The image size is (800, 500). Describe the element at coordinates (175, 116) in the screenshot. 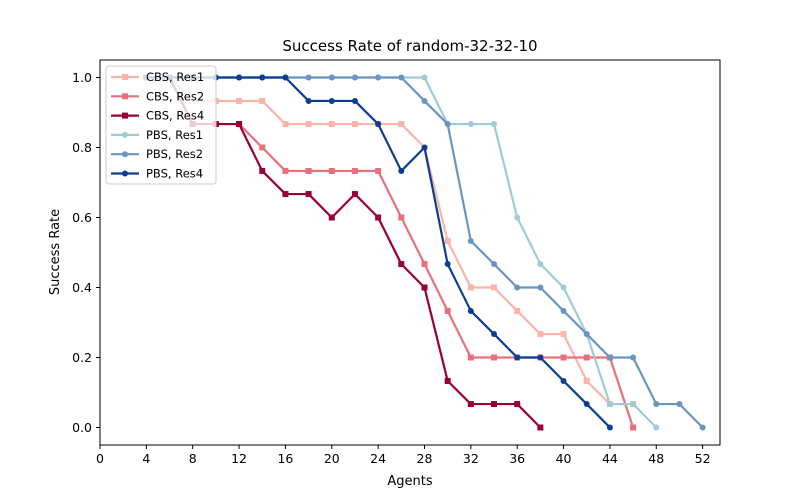

I see `legend-label: CBS, Res4` at that location.